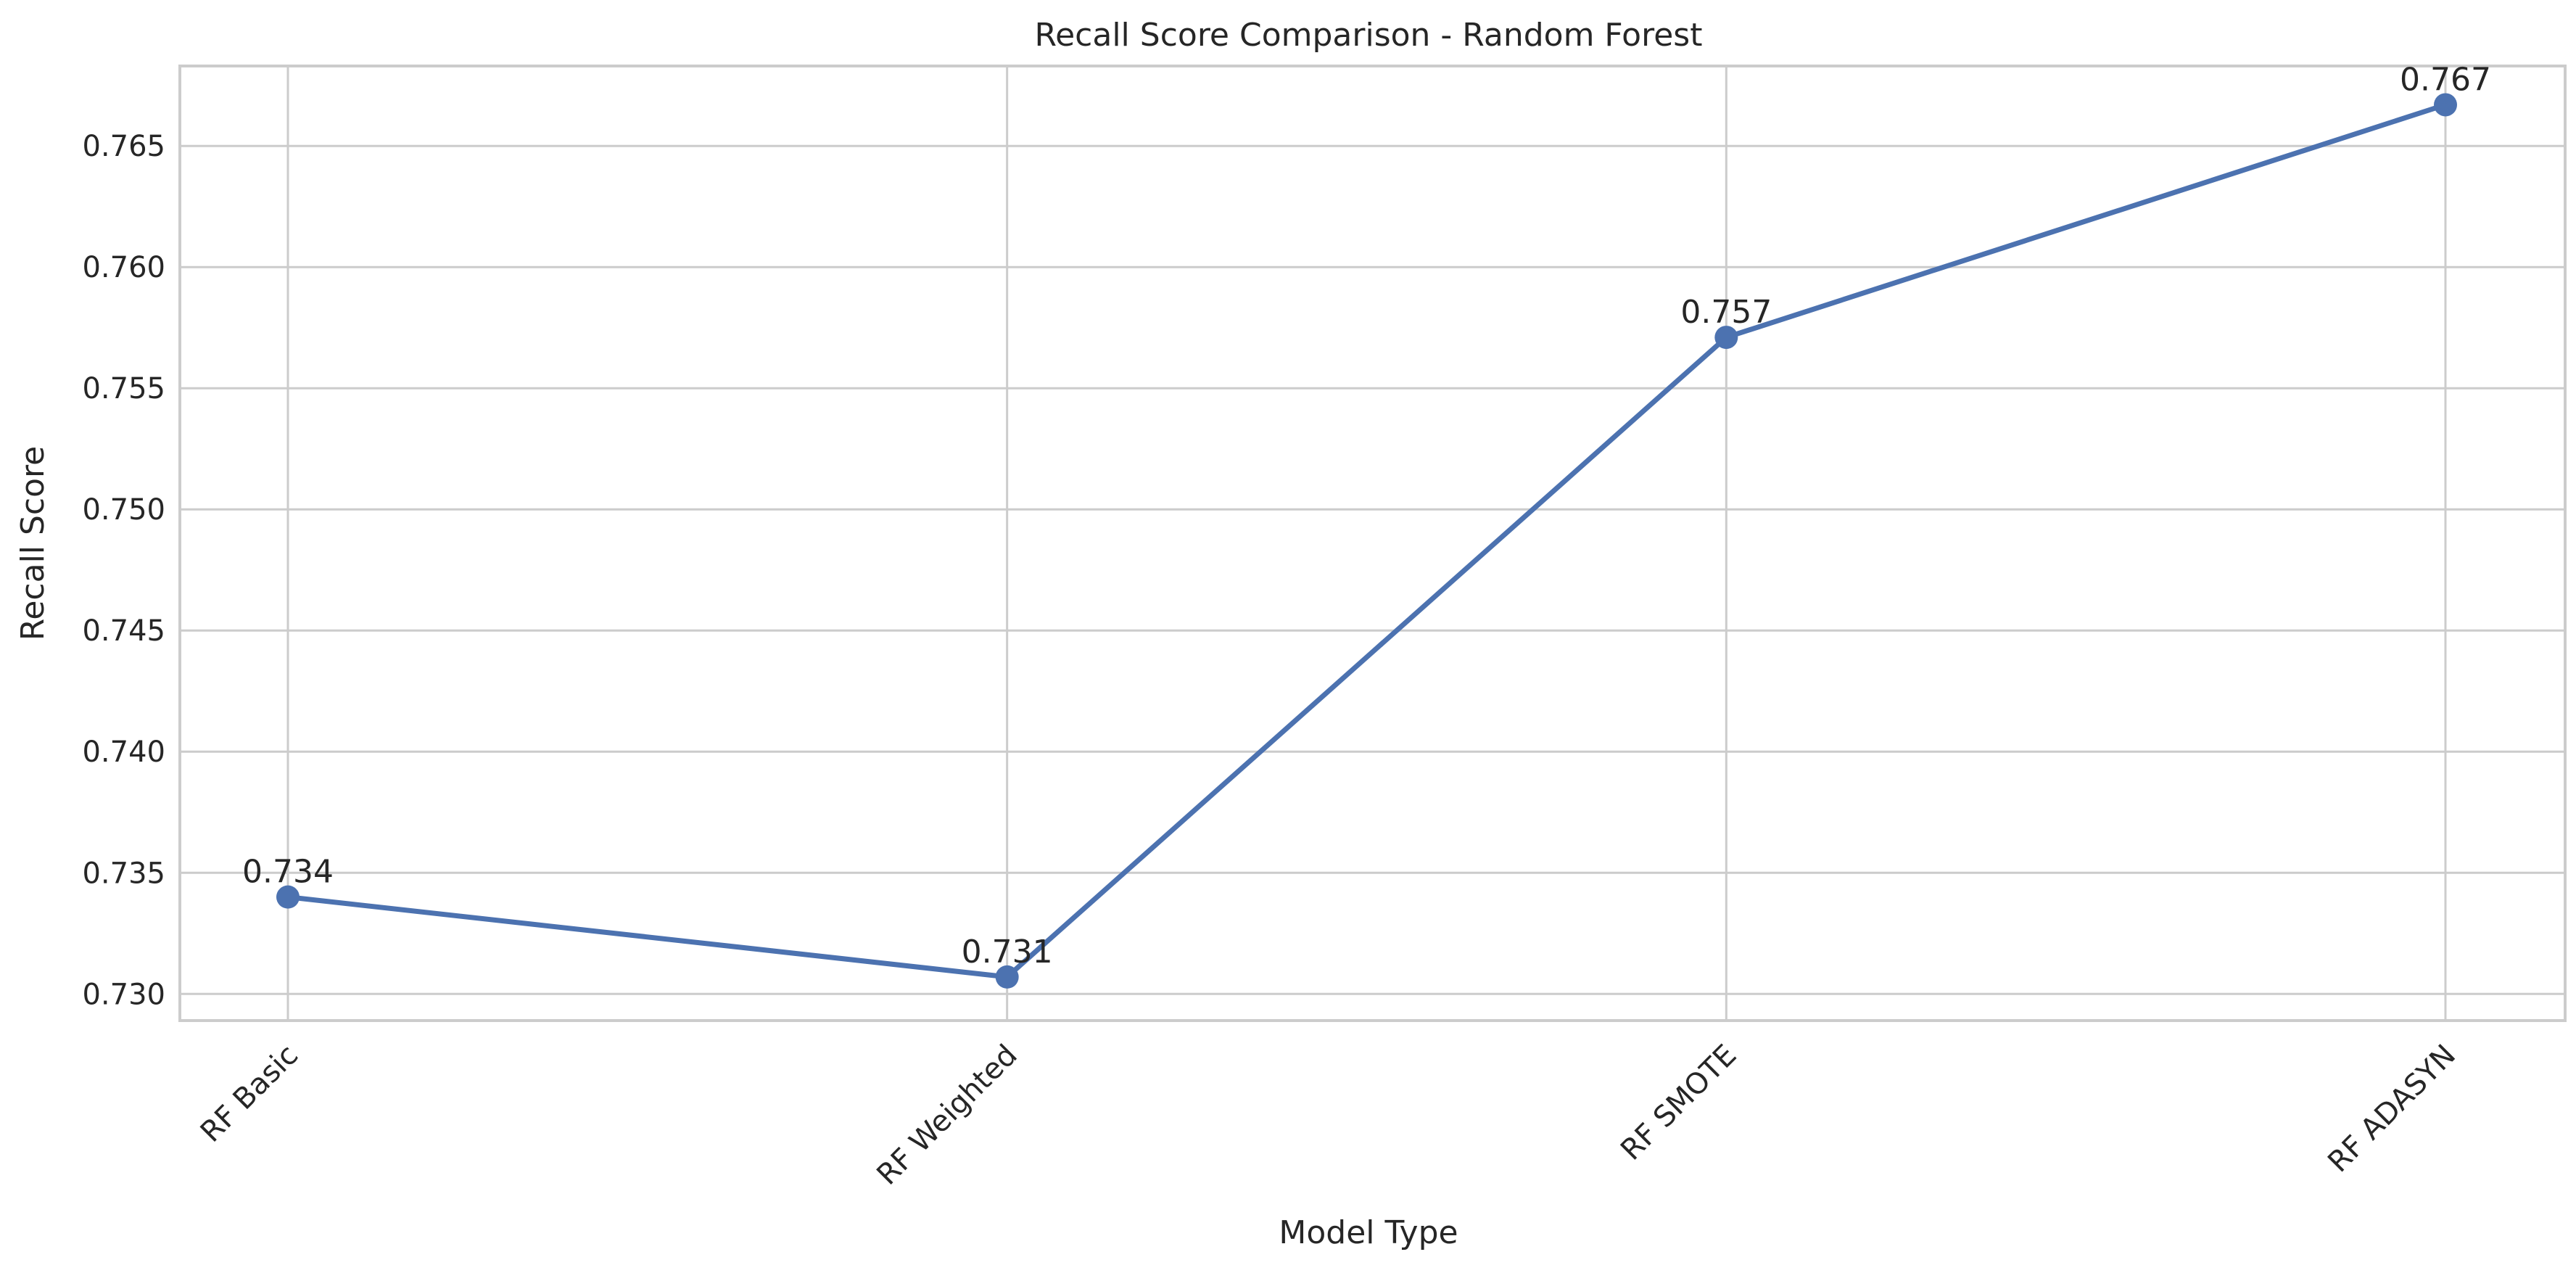 The image size is (2576, 1273). Describe the element at coordinates (288, 872) in the screenshot. I see `data-label: 0.734` at that location.